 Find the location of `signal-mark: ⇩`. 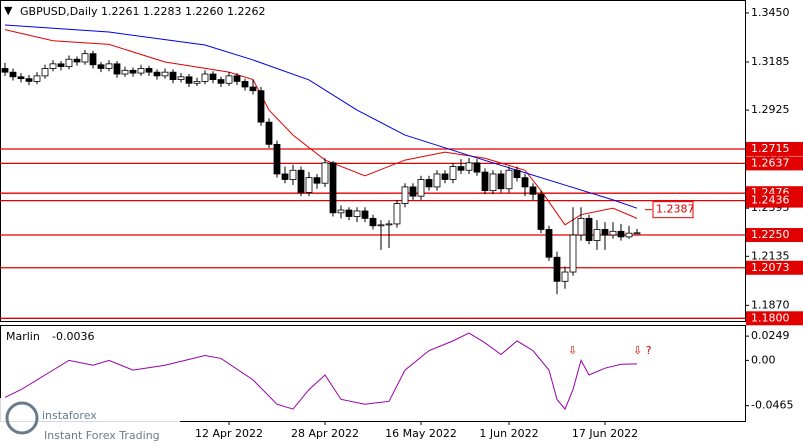

signal-mark: ⇩ is located at coordinates (572, 350).